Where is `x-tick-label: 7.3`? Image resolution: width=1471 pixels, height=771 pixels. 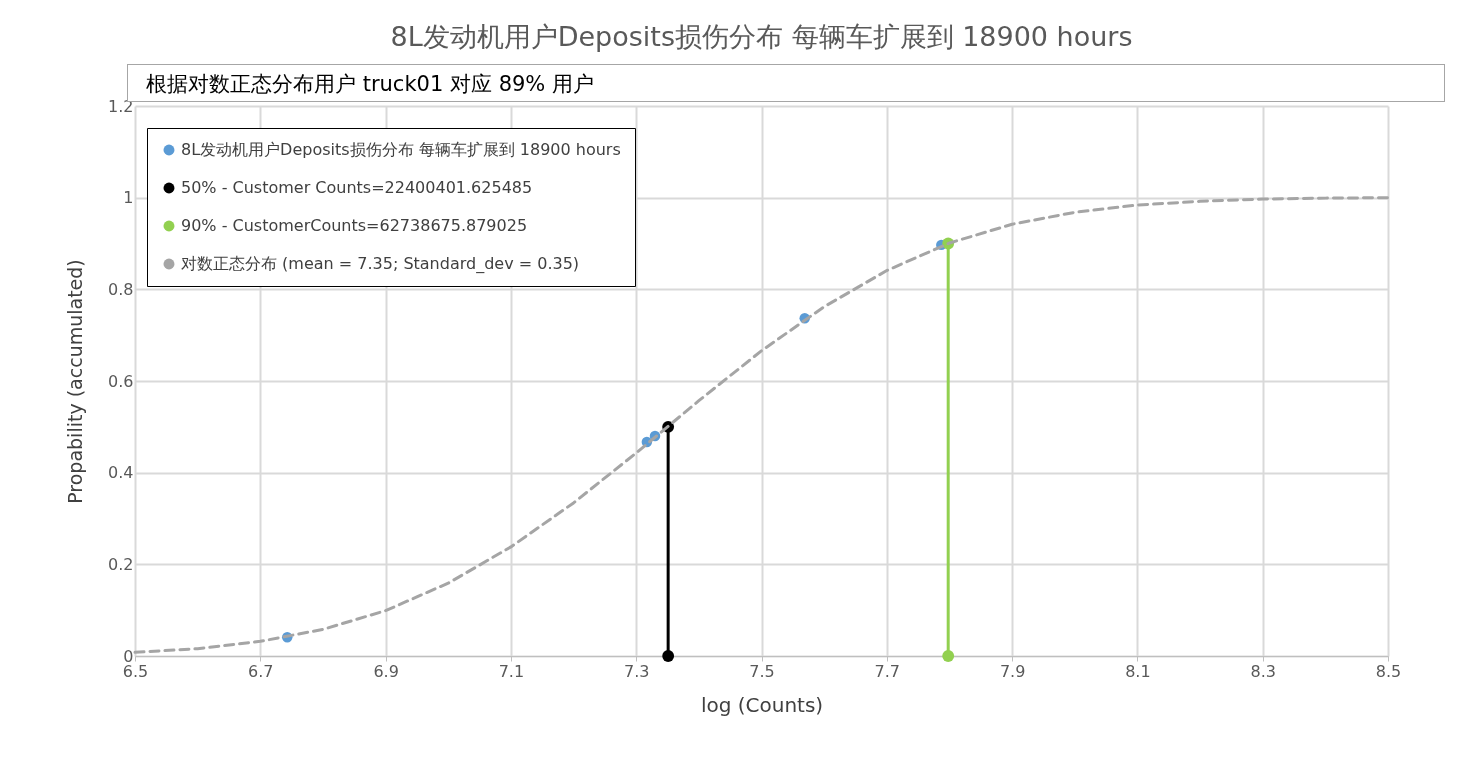
x-tick-label: 7.3 is located at coordinates (636, 671).